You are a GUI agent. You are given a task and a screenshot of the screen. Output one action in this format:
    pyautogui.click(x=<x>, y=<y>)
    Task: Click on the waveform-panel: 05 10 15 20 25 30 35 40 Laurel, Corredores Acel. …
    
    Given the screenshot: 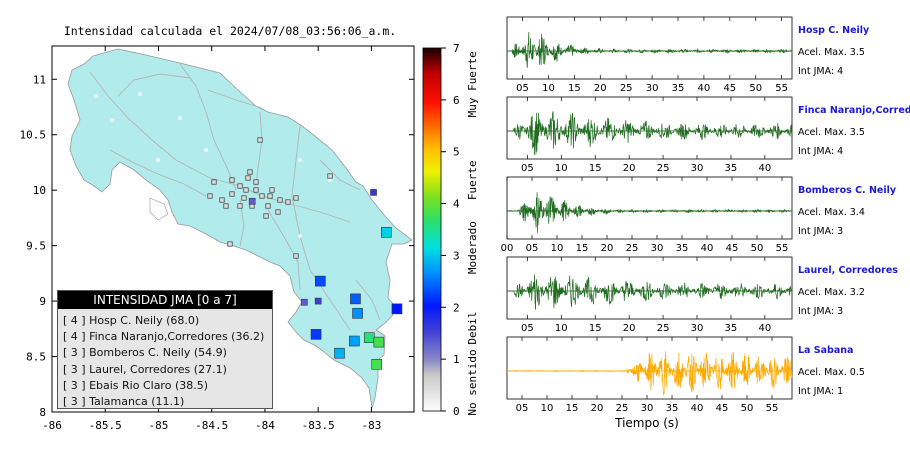 What is the action you would take?
    pyautogui.click(x=702, y=295)
    